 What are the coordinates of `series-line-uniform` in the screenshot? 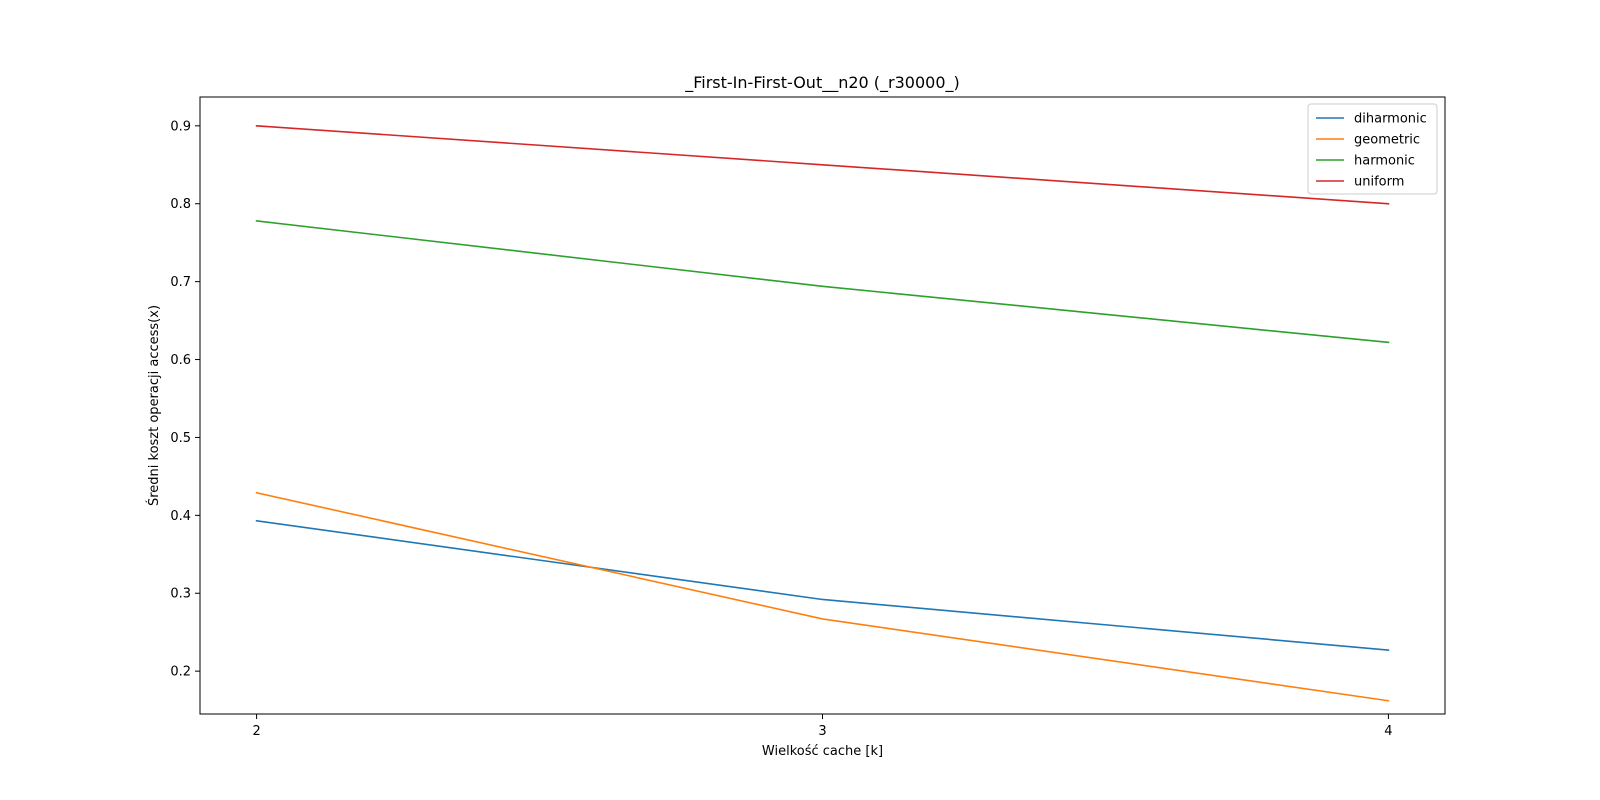 It's located at (822, 164).